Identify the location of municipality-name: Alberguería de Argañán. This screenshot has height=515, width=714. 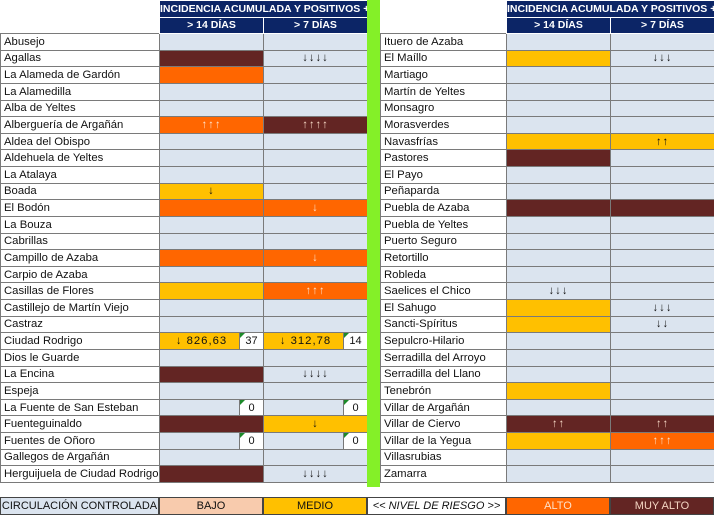
(80, 125).